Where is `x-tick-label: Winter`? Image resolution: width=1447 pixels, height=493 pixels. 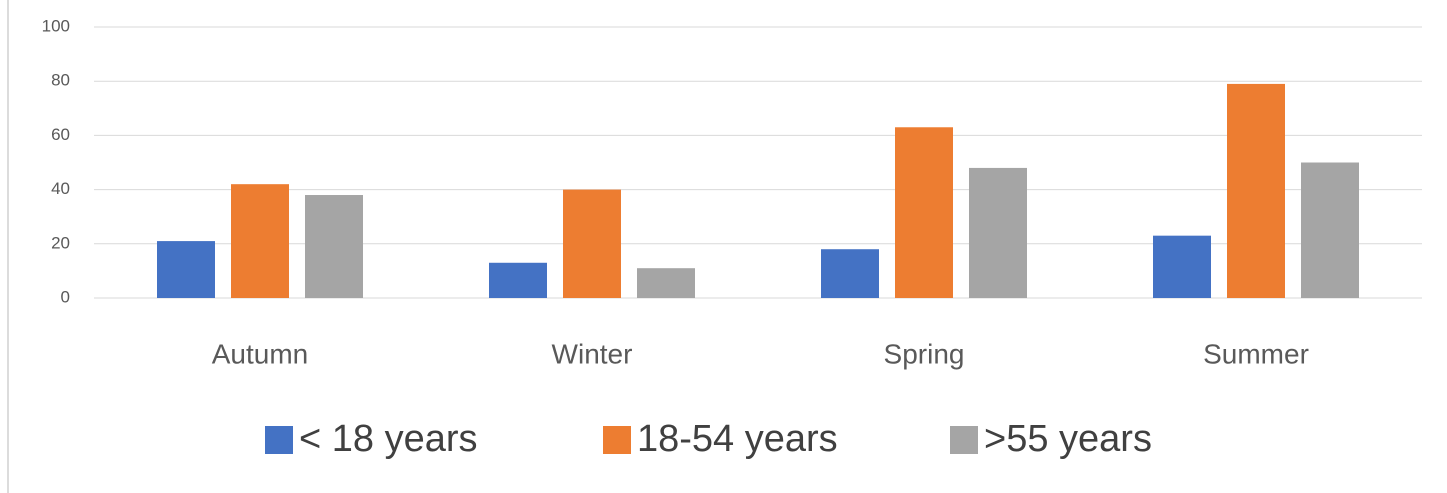
x-tick-label: Winter is located at coordinates (592, 353).